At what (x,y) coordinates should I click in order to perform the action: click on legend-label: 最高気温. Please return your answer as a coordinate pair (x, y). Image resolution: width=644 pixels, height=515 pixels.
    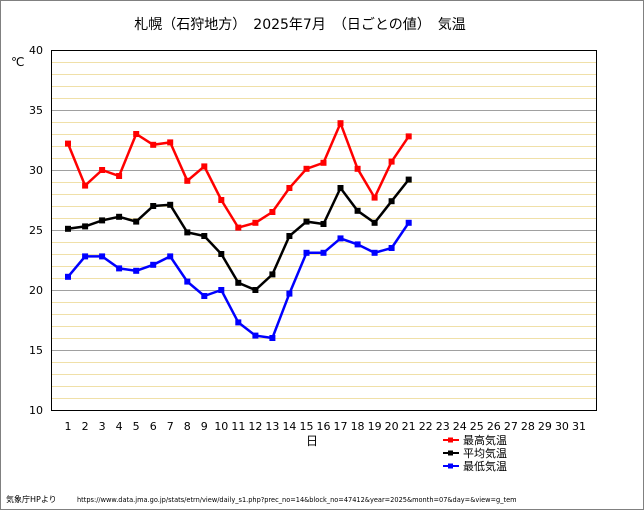
    Looking at the image, I should click on (485, 440).